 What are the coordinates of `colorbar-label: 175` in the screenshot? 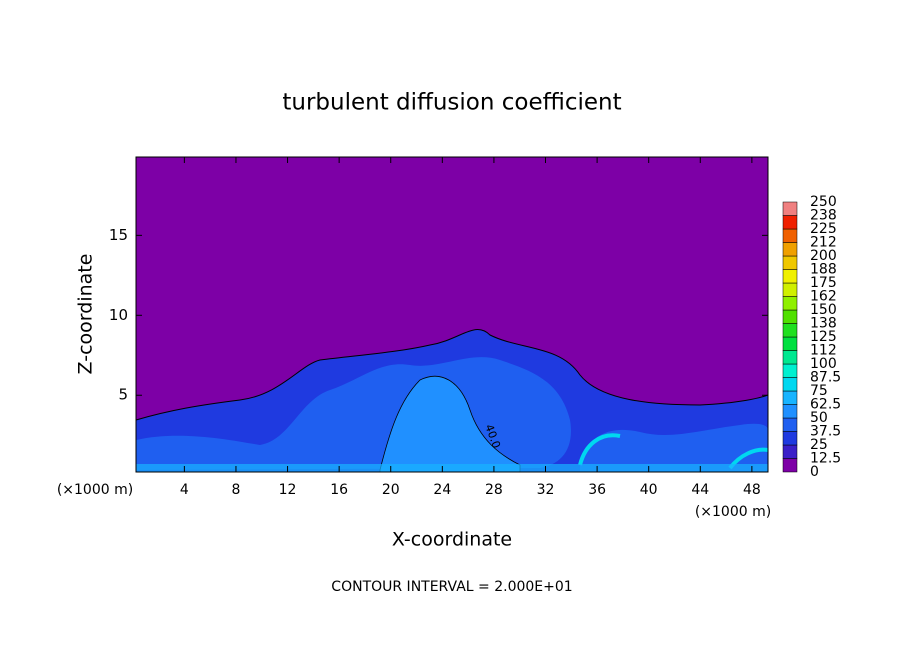 It's located at (823, 283).